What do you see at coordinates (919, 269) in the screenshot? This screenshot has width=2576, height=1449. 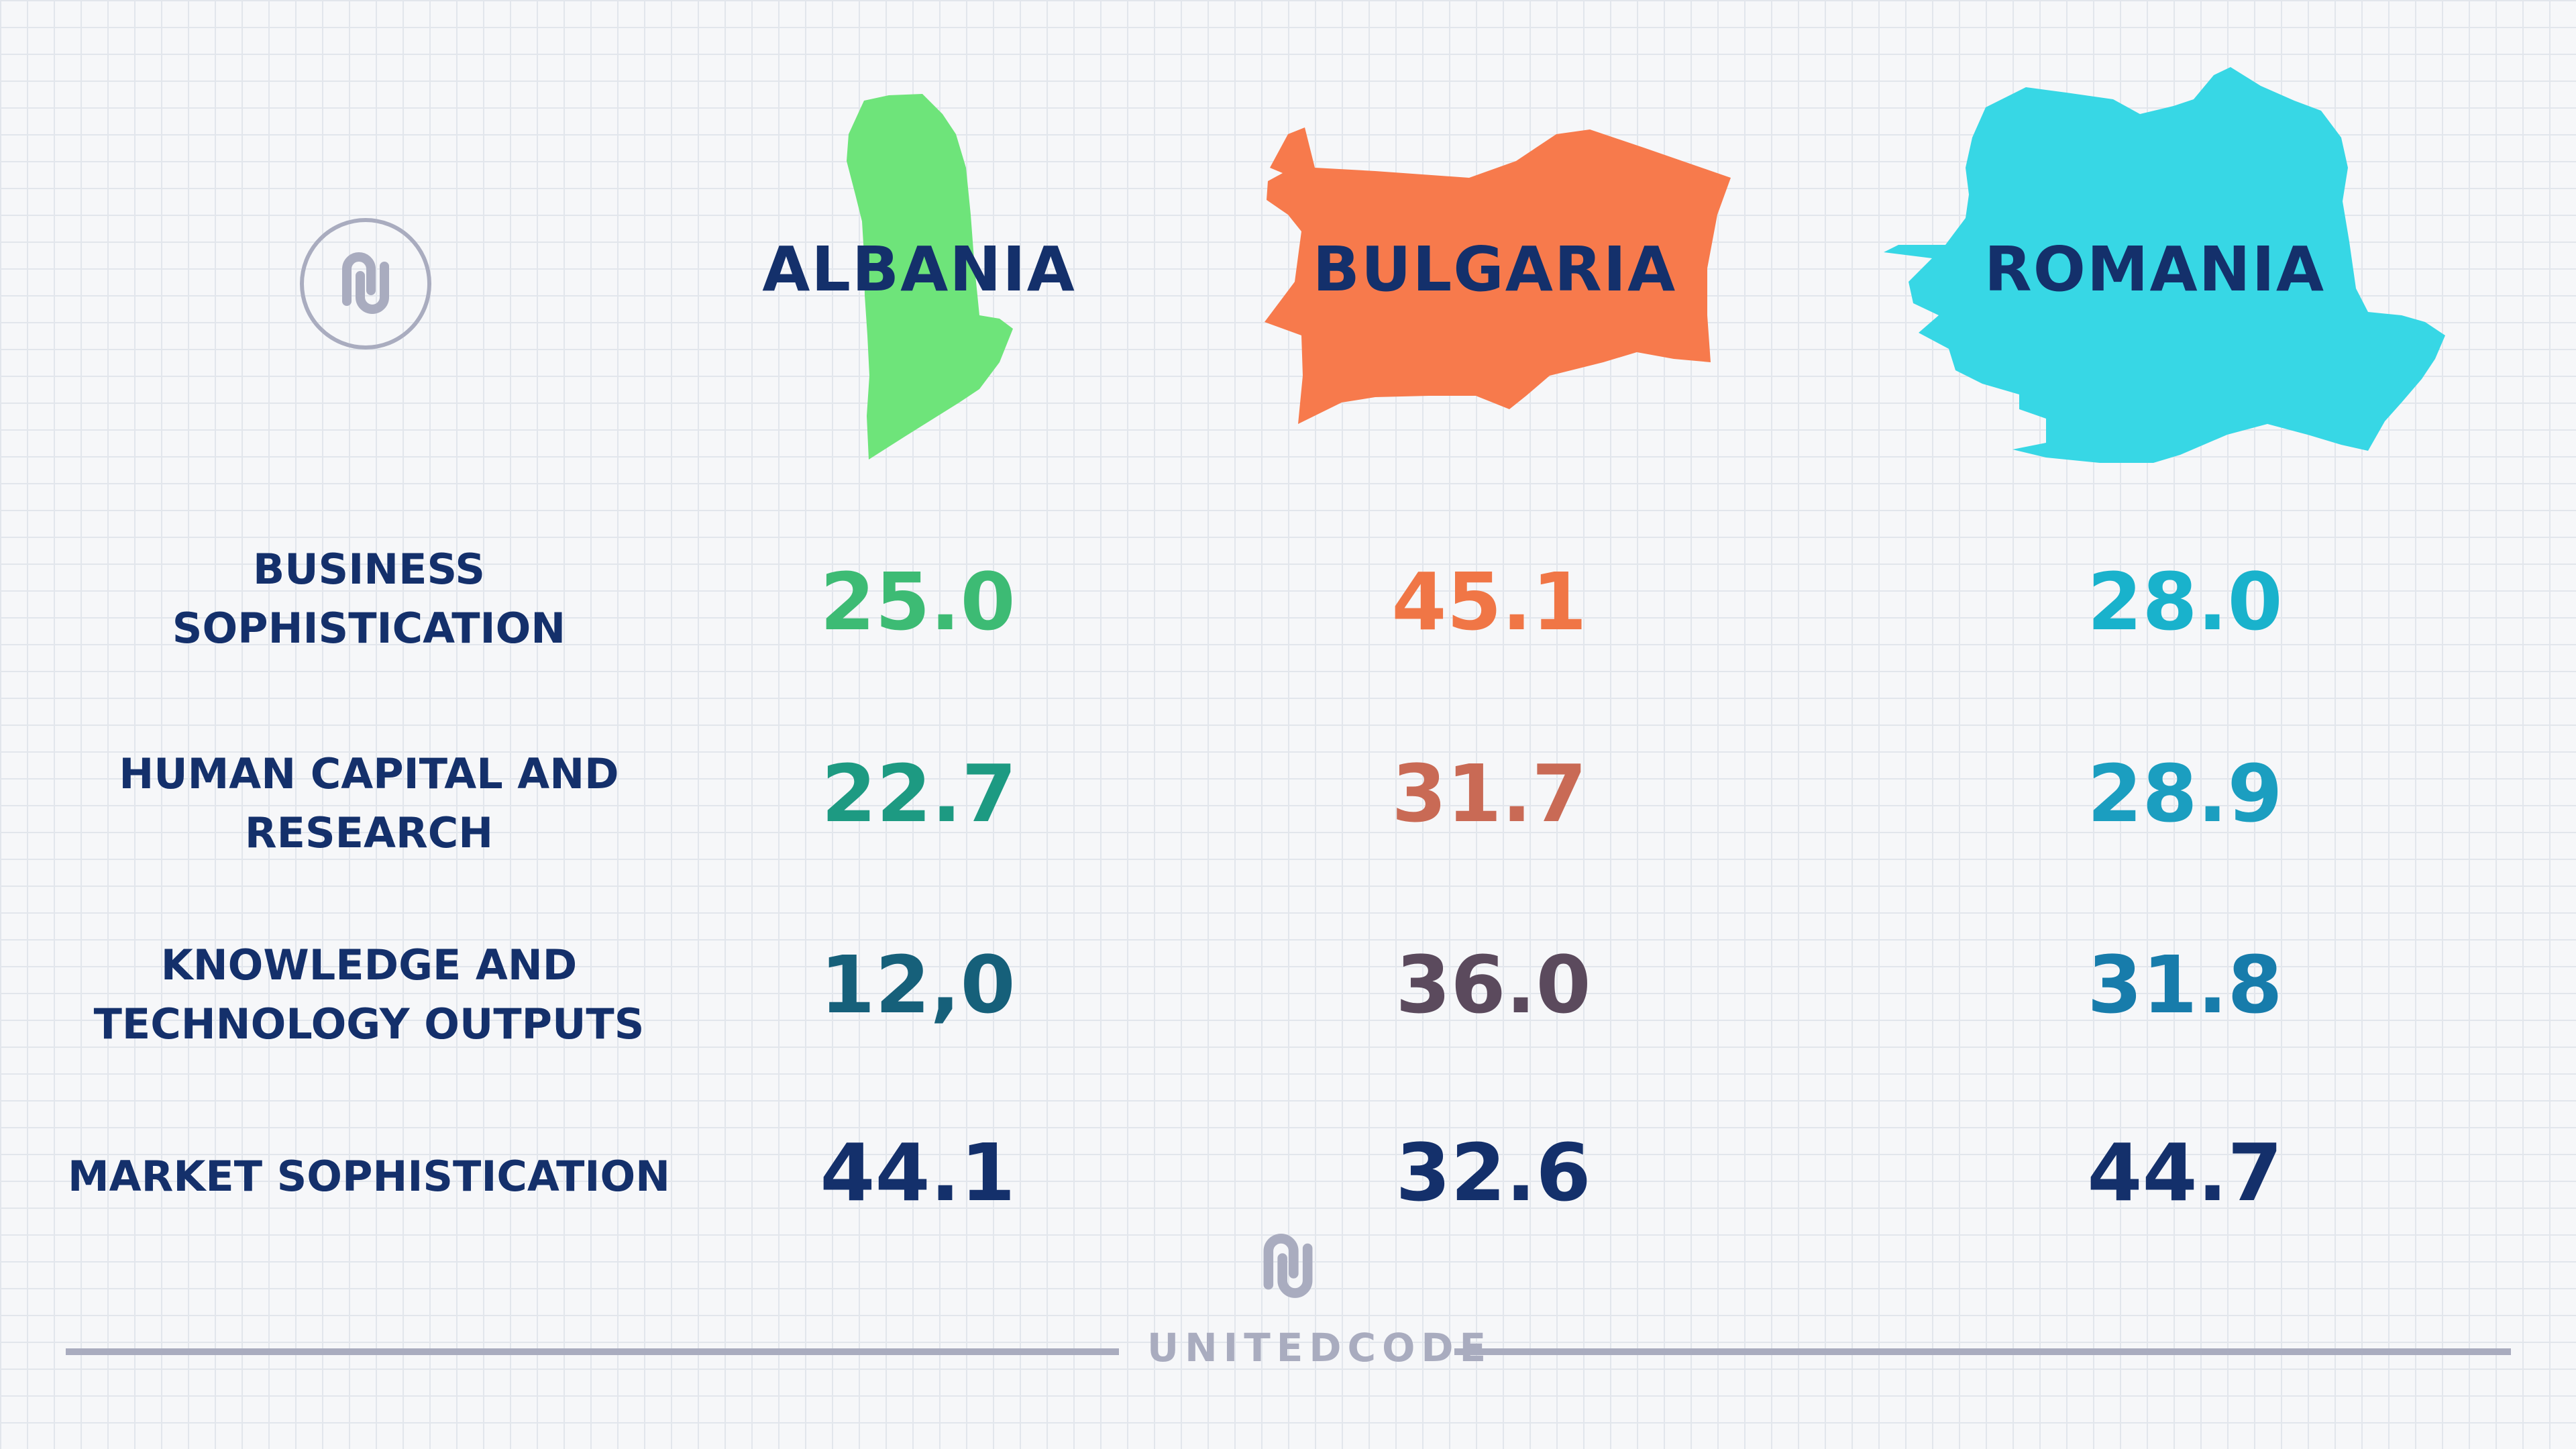 I see `column-header-albania: ALBANIA` at bounding box center [919, 269].